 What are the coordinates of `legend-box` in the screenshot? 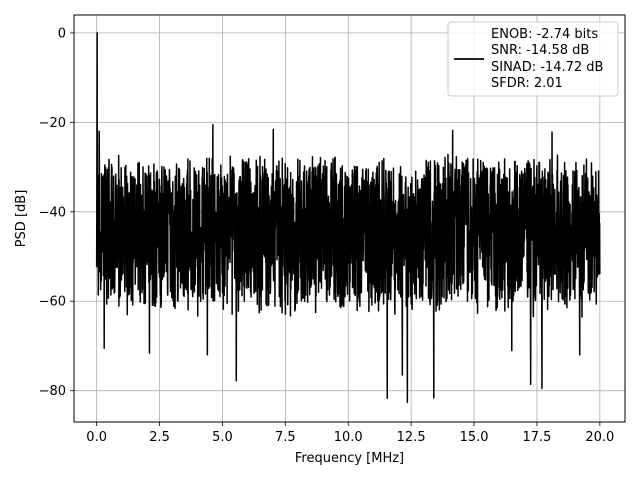 It's located at (533, 59).